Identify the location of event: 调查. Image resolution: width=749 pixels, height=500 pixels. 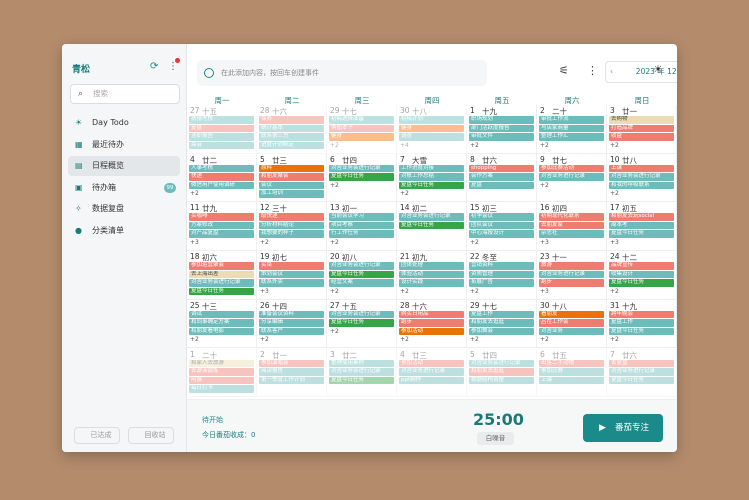
(431, 137).